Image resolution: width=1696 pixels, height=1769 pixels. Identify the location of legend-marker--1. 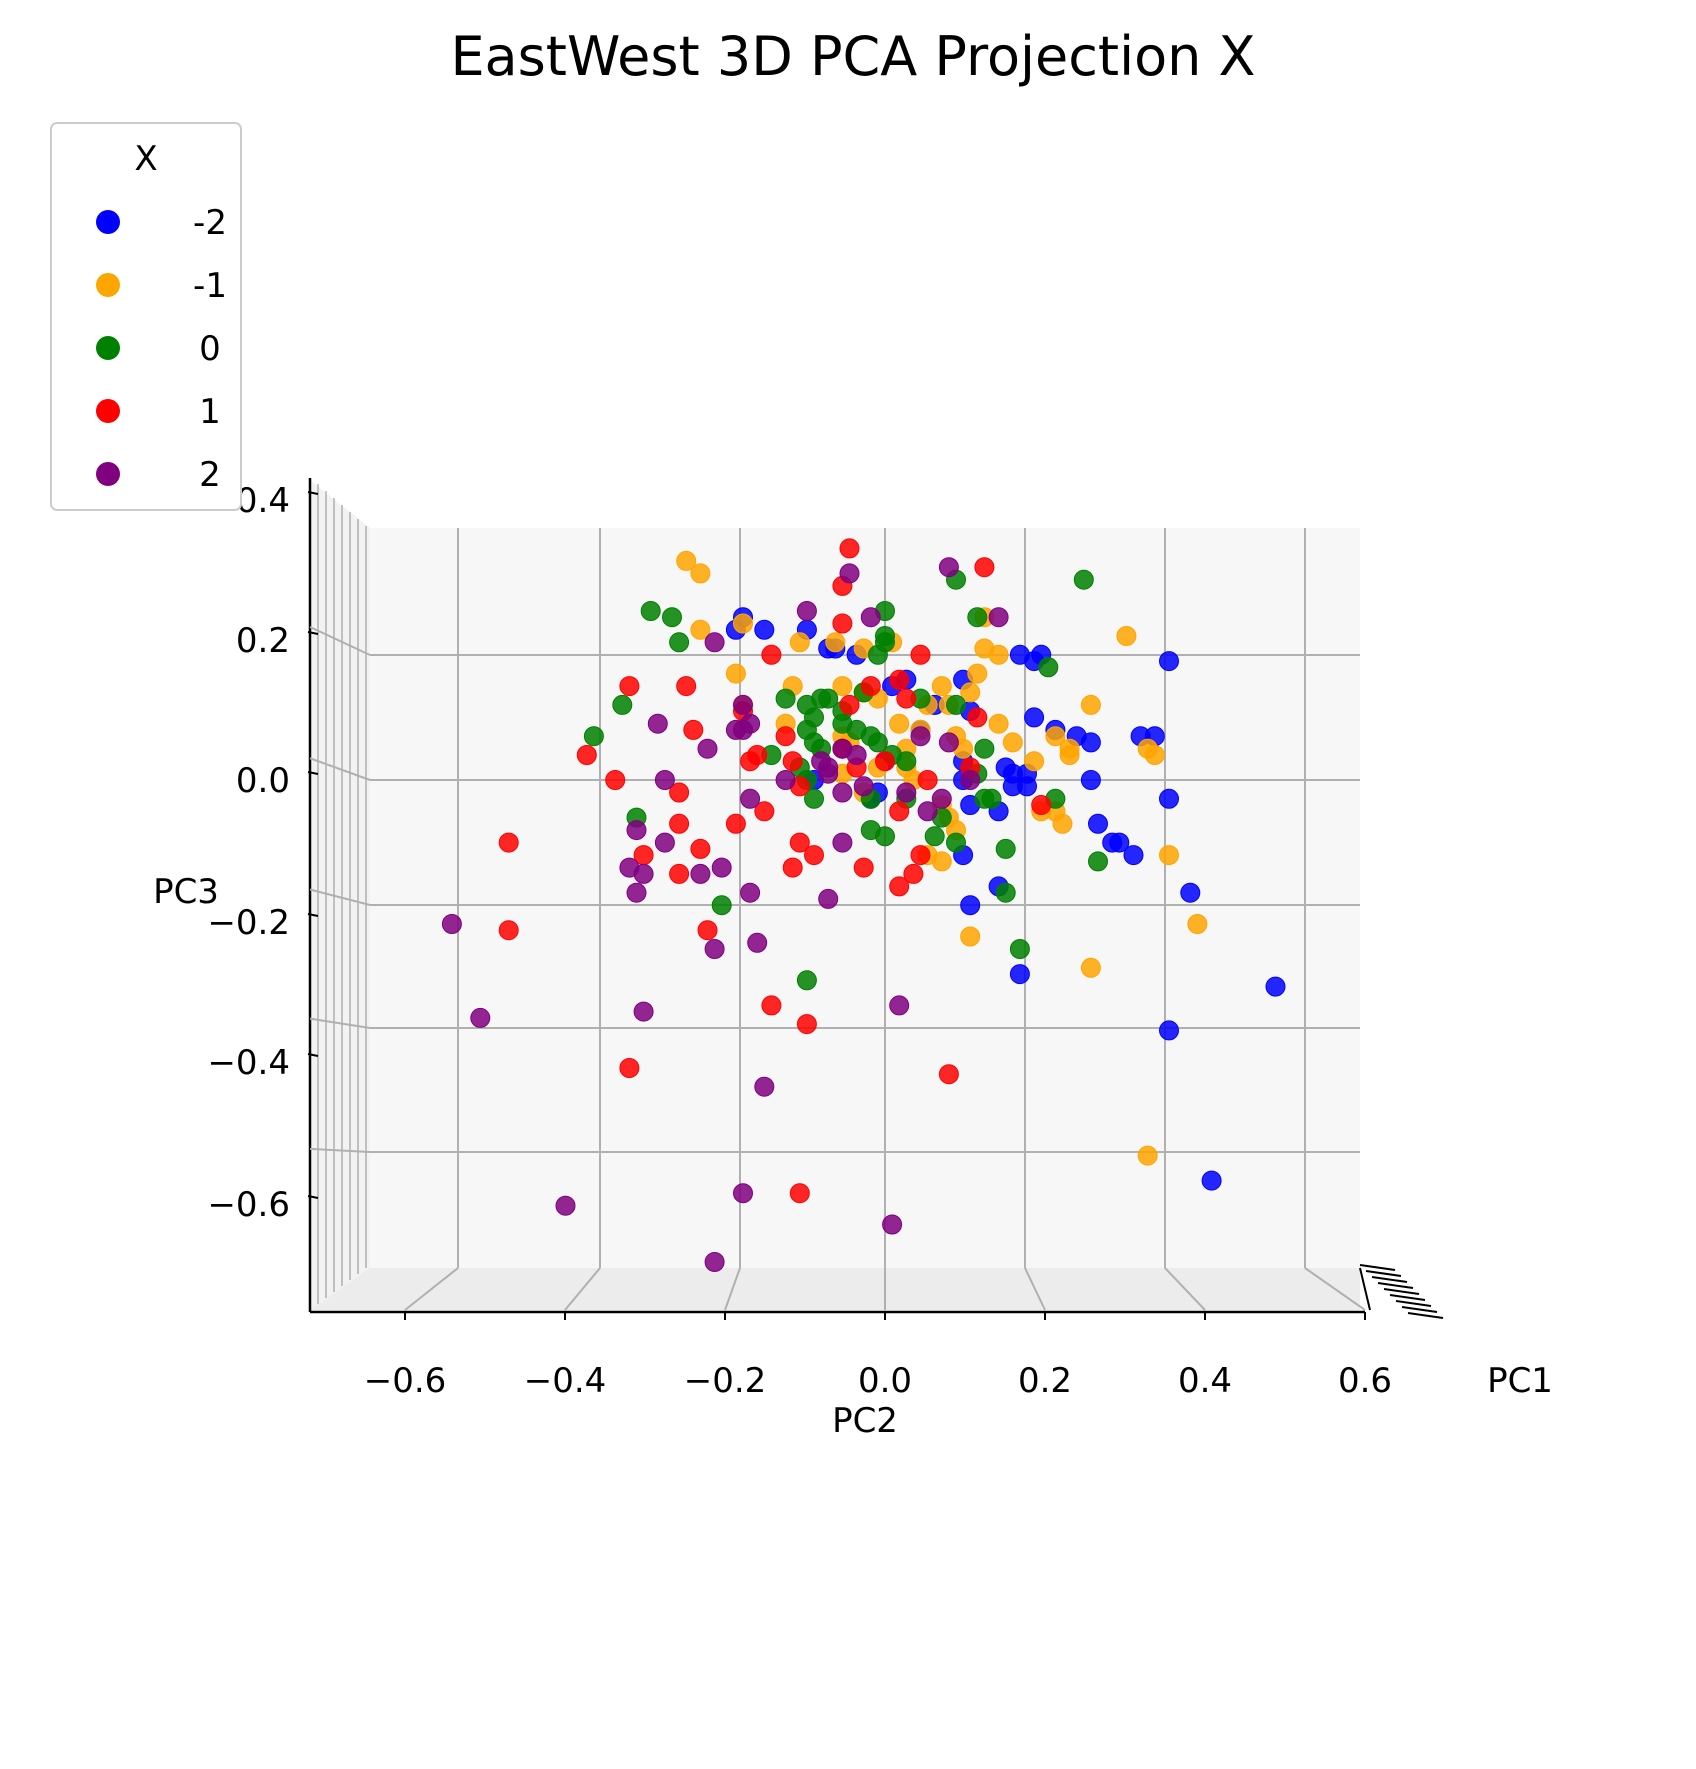
(108, 285).